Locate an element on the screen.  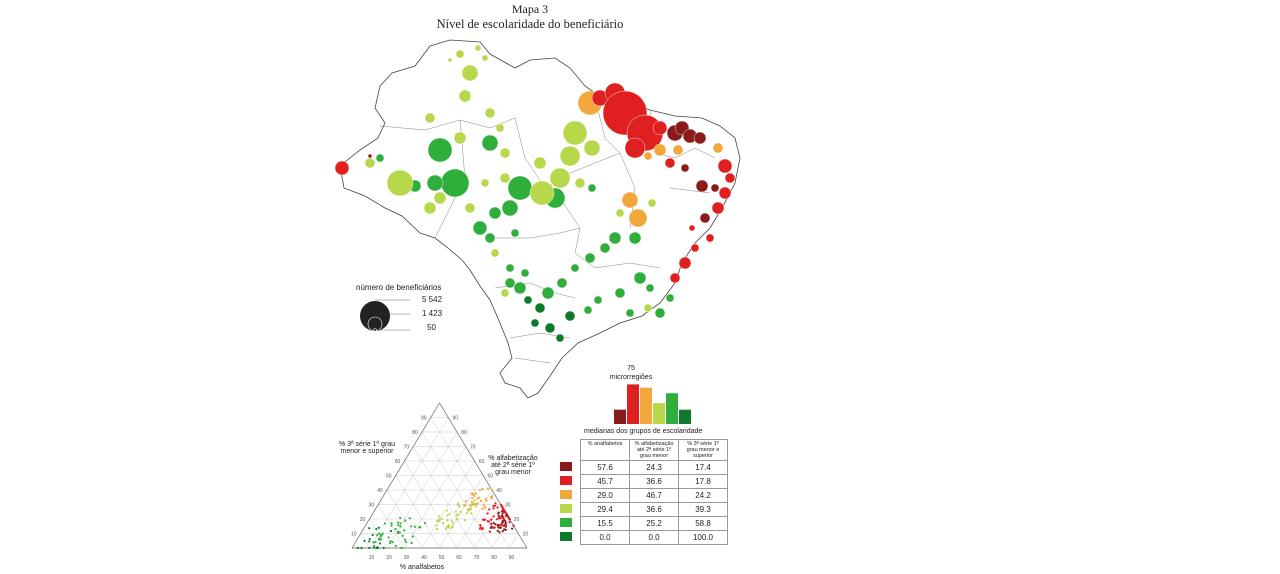
legend-circle-large is located at coordinates (375, 316).